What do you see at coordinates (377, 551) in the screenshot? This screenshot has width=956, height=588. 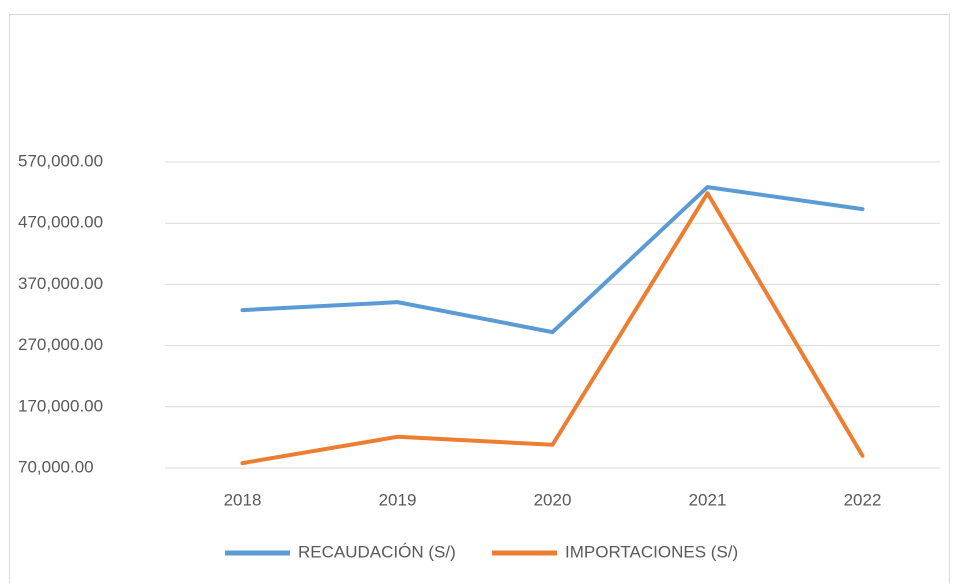 I see `legend-label: RECAUDACIÓN (S/)` at bounding box center [377, 551].